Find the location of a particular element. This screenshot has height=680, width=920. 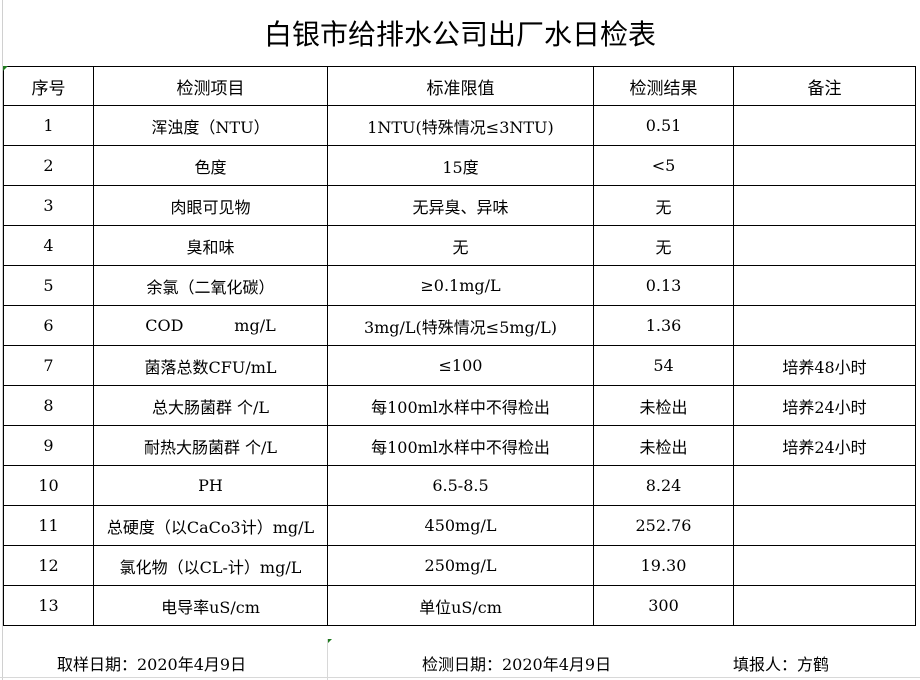

cell-result: <5 is located at coordinates (663, 165).